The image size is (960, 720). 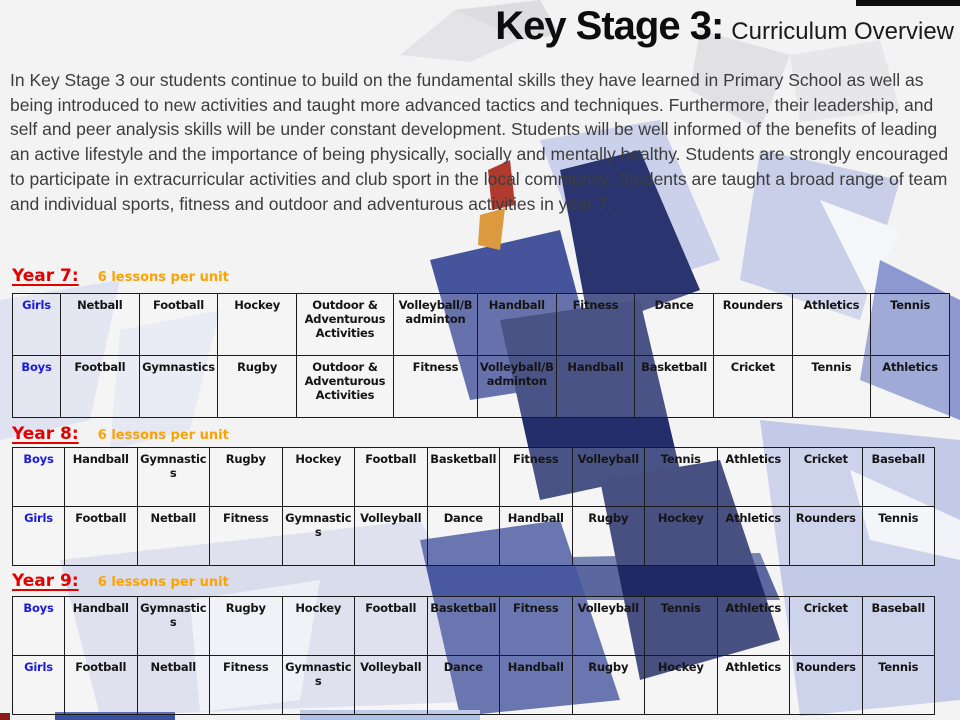 What do you see at coordinates (45, 276) in the screenshot?
I see `year7-heading: Year 7:` at bounding box center [45, 276].